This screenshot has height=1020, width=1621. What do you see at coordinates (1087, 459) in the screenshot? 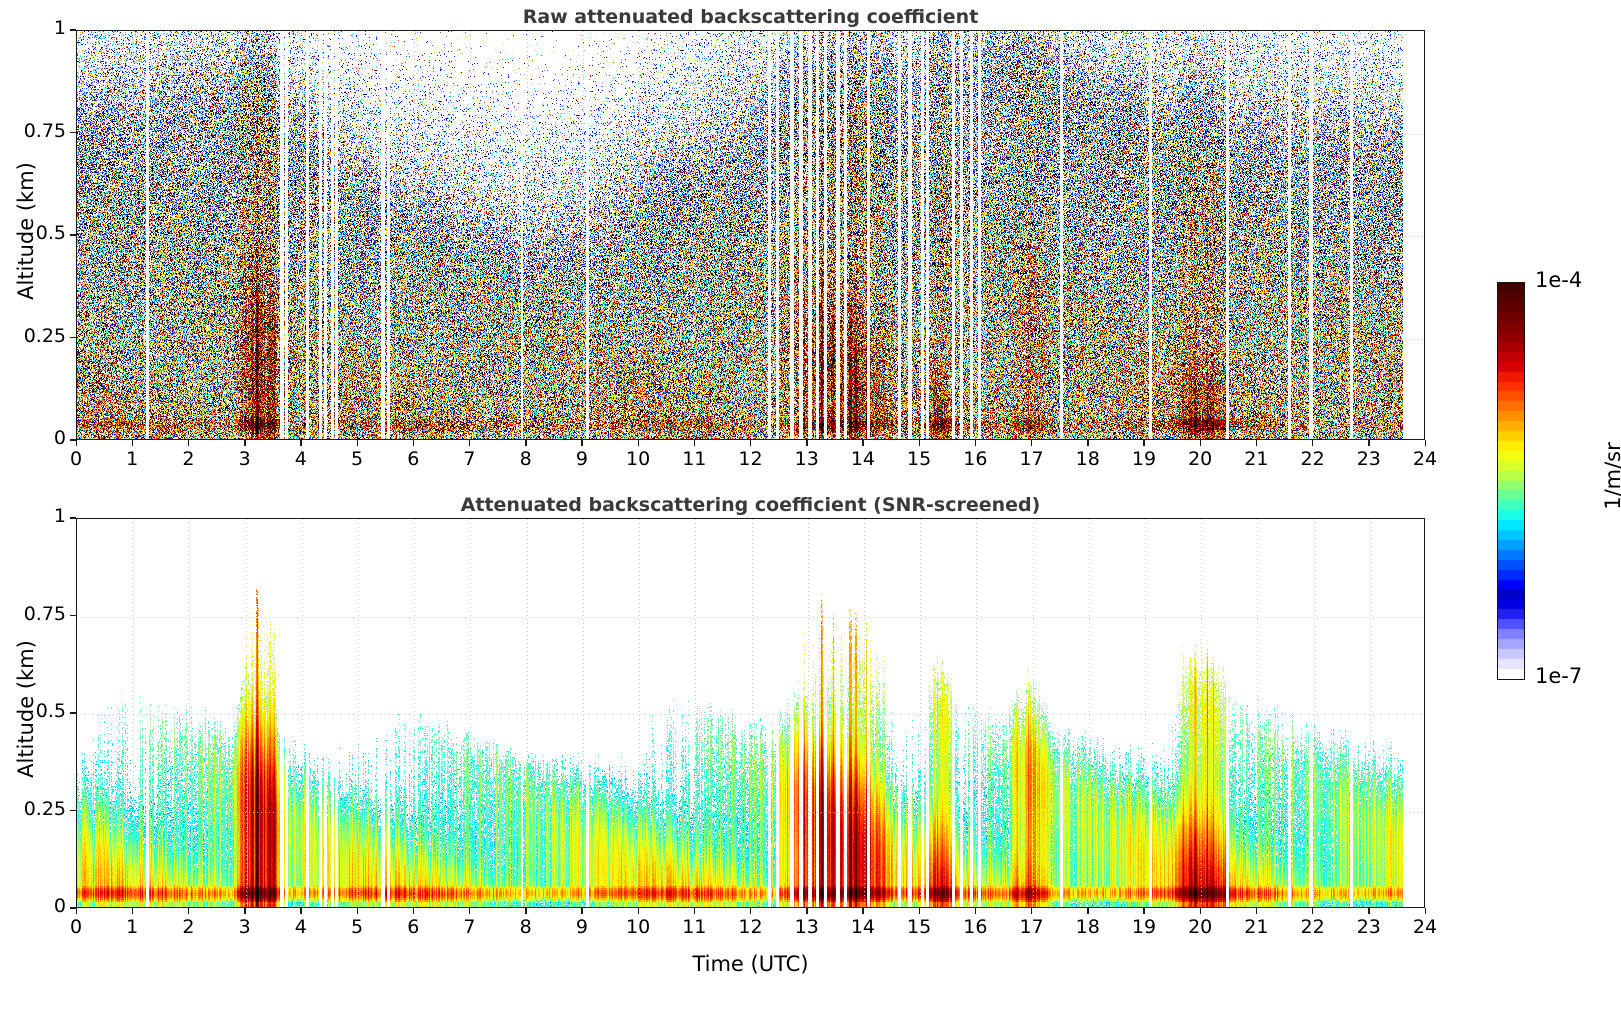
I see `xtick-label-raw-18: 18` at bounding box center [1087, 459].